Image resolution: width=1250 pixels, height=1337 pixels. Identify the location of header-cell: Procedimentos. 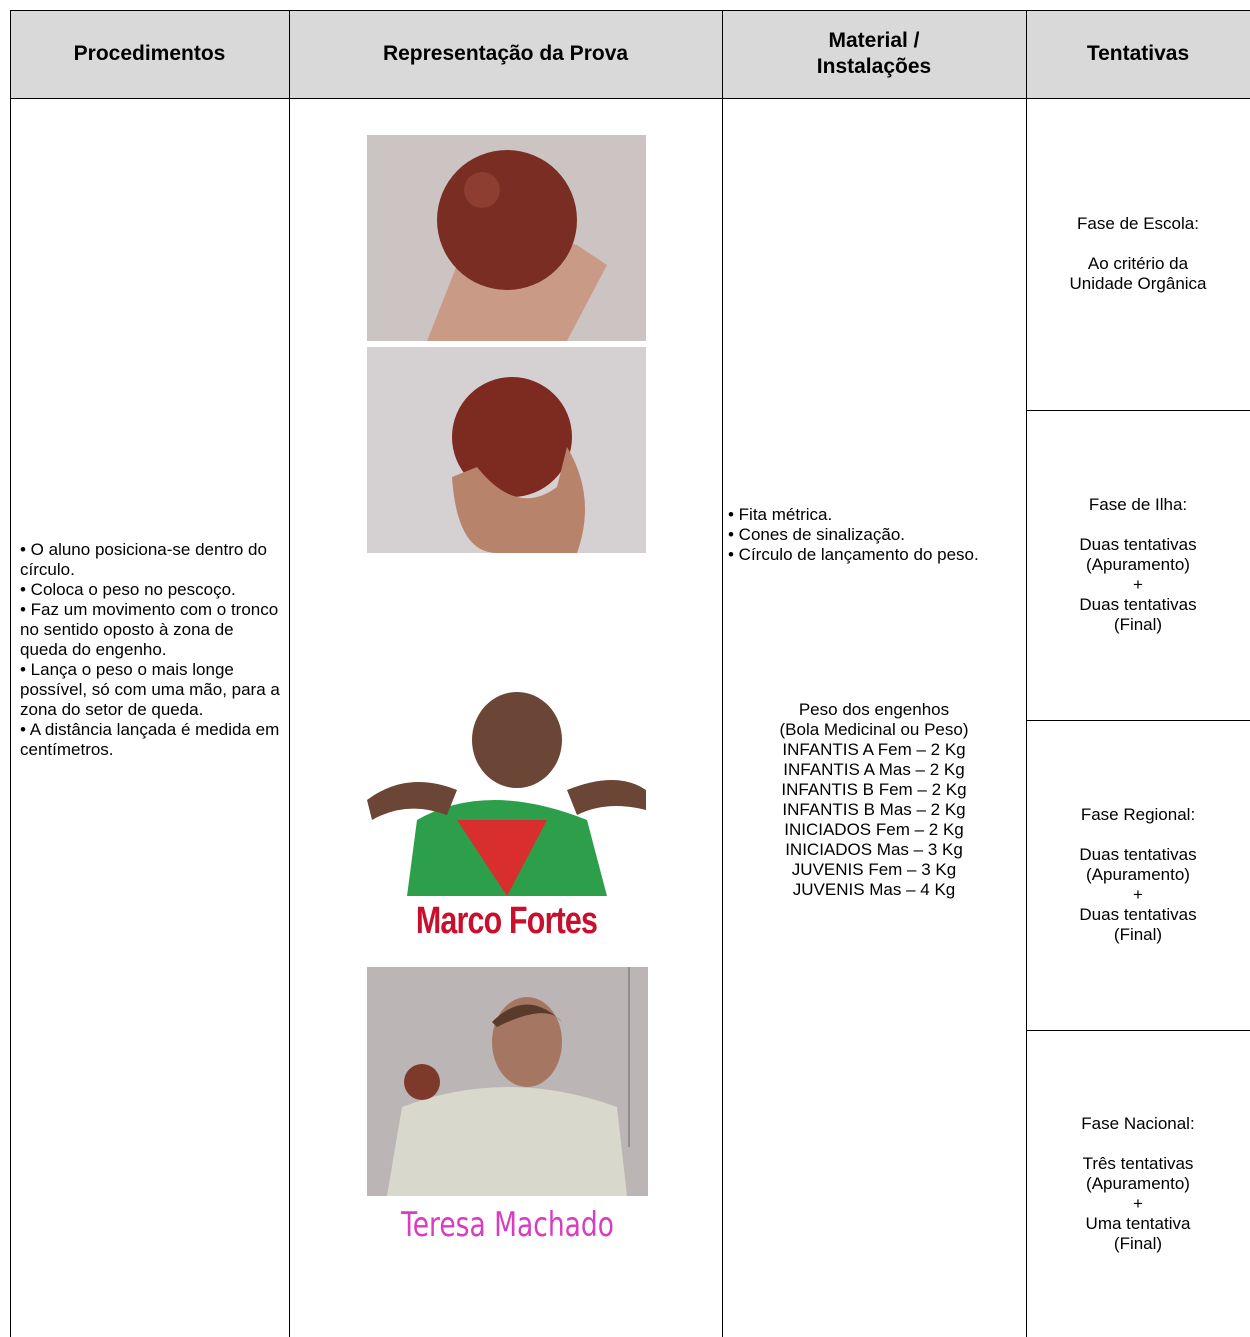
(149, 54).